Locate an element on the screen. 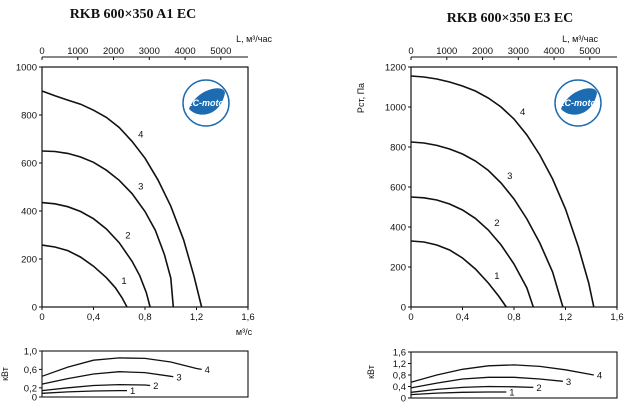  power-frame is located at coordinates (145, 374).